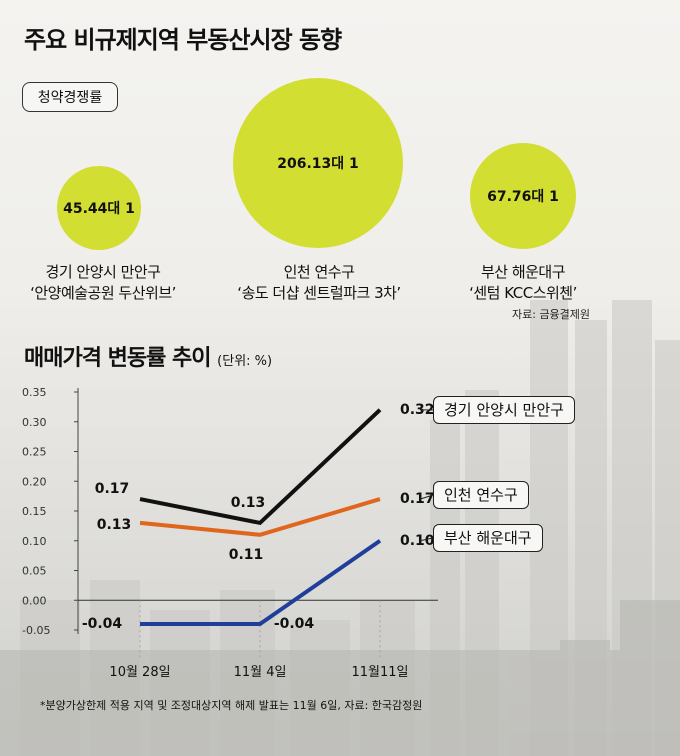 The height and width of the screenshot is (756, 680). What do you see at coordinates (183, 40) in the screenshot?
I see `page-title: 주요 비규제지역 부동산시장 동향` at bounding box center [183, 40].